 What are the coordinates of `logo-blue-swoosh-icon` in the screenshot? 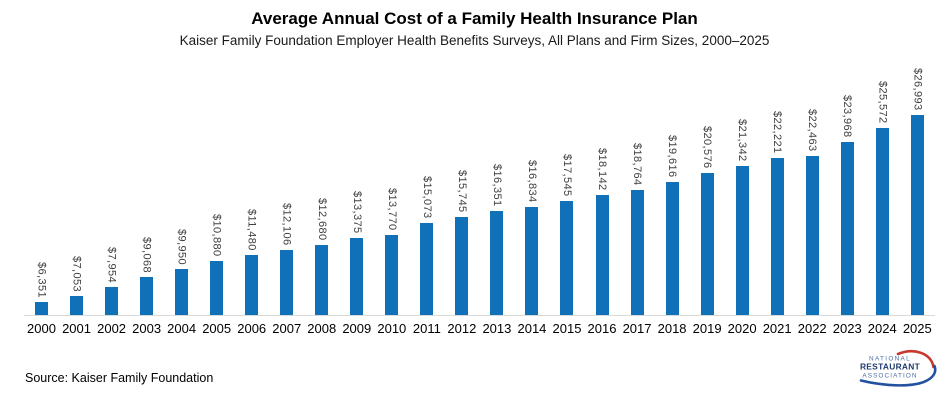 It's located at (898, 375).